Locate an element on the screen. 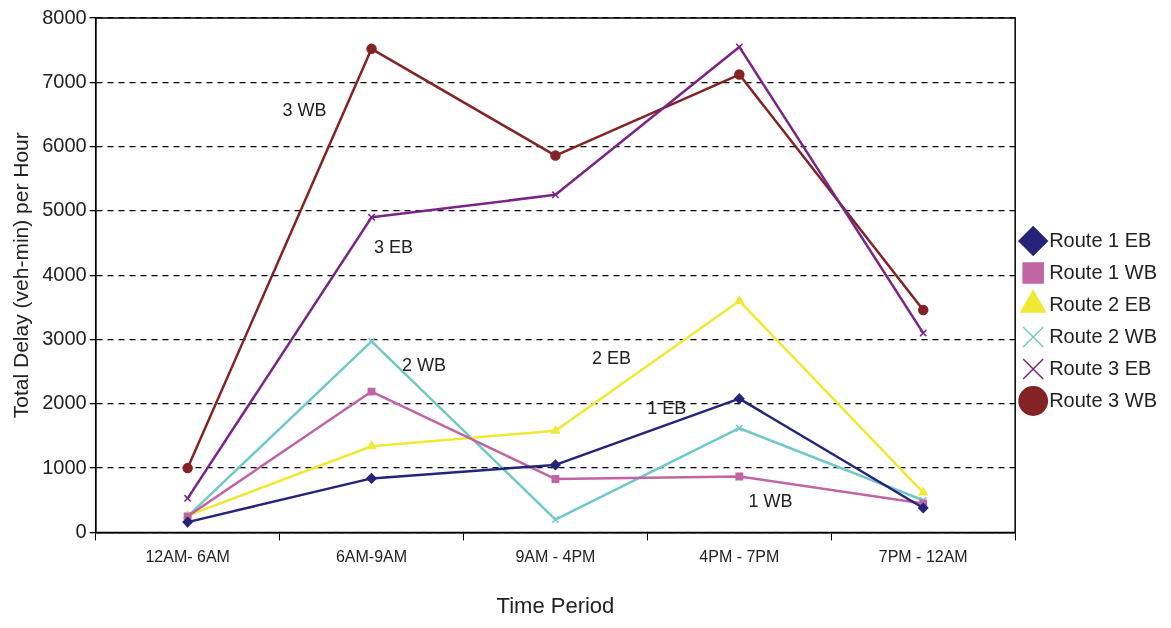 Image resolution: width=1171 pixels, height=628 pixels. x-tick-label: 7PM - 12AM is located at coordinates (923, 557).